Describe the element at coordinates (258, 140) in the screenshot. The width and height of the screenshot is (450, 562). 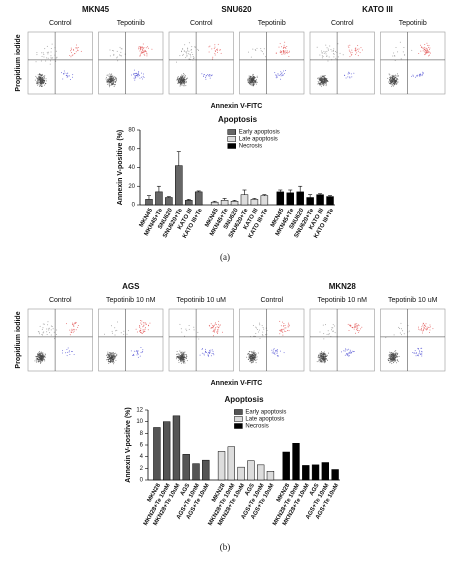
I see `legend-label: Late apoptosis` at that location.